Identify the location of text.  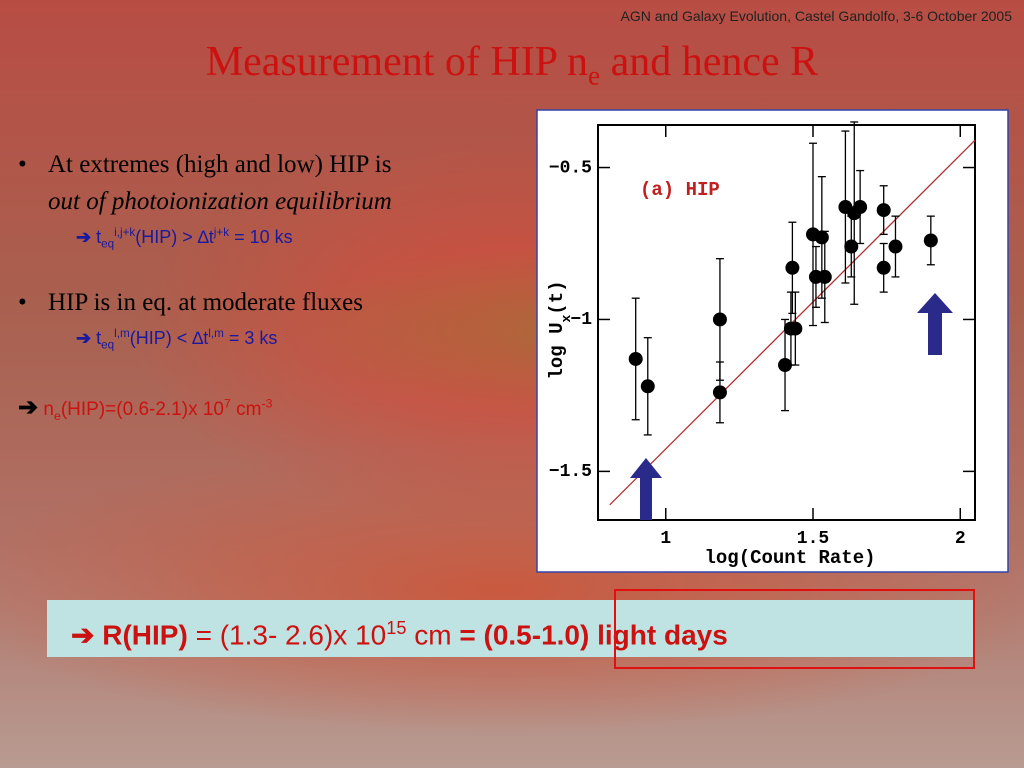
(480, 634).